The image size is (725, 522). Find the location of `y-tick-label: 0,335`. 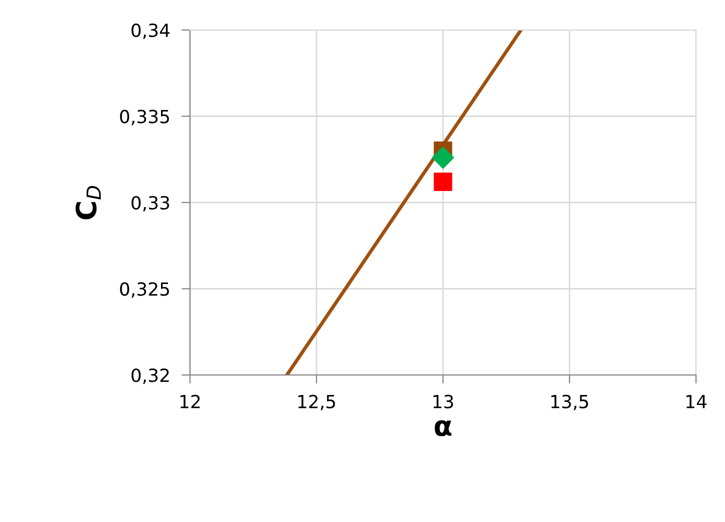

y-tick-label: 0,335 is located at coordinates (144, 118).